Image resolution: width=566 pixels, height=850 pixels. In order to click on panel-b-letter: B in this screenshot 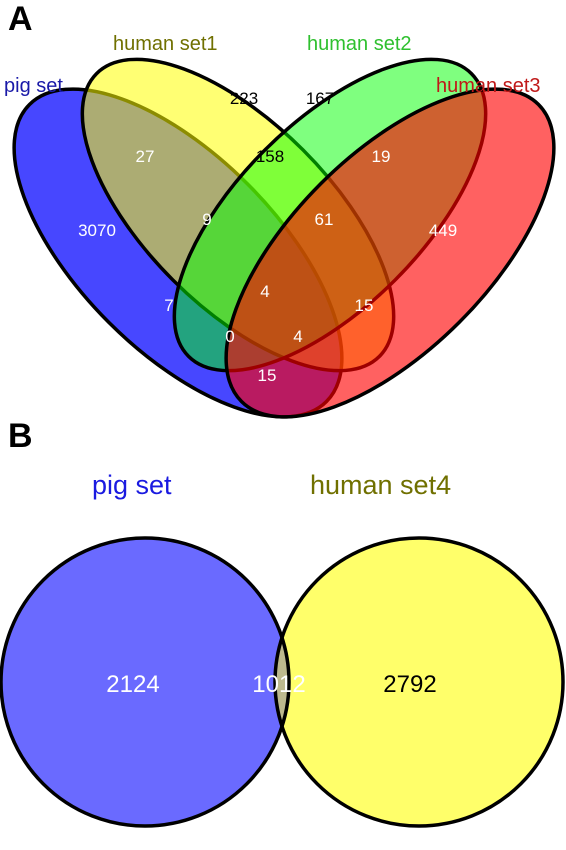, I will do `click(20, 436)`.